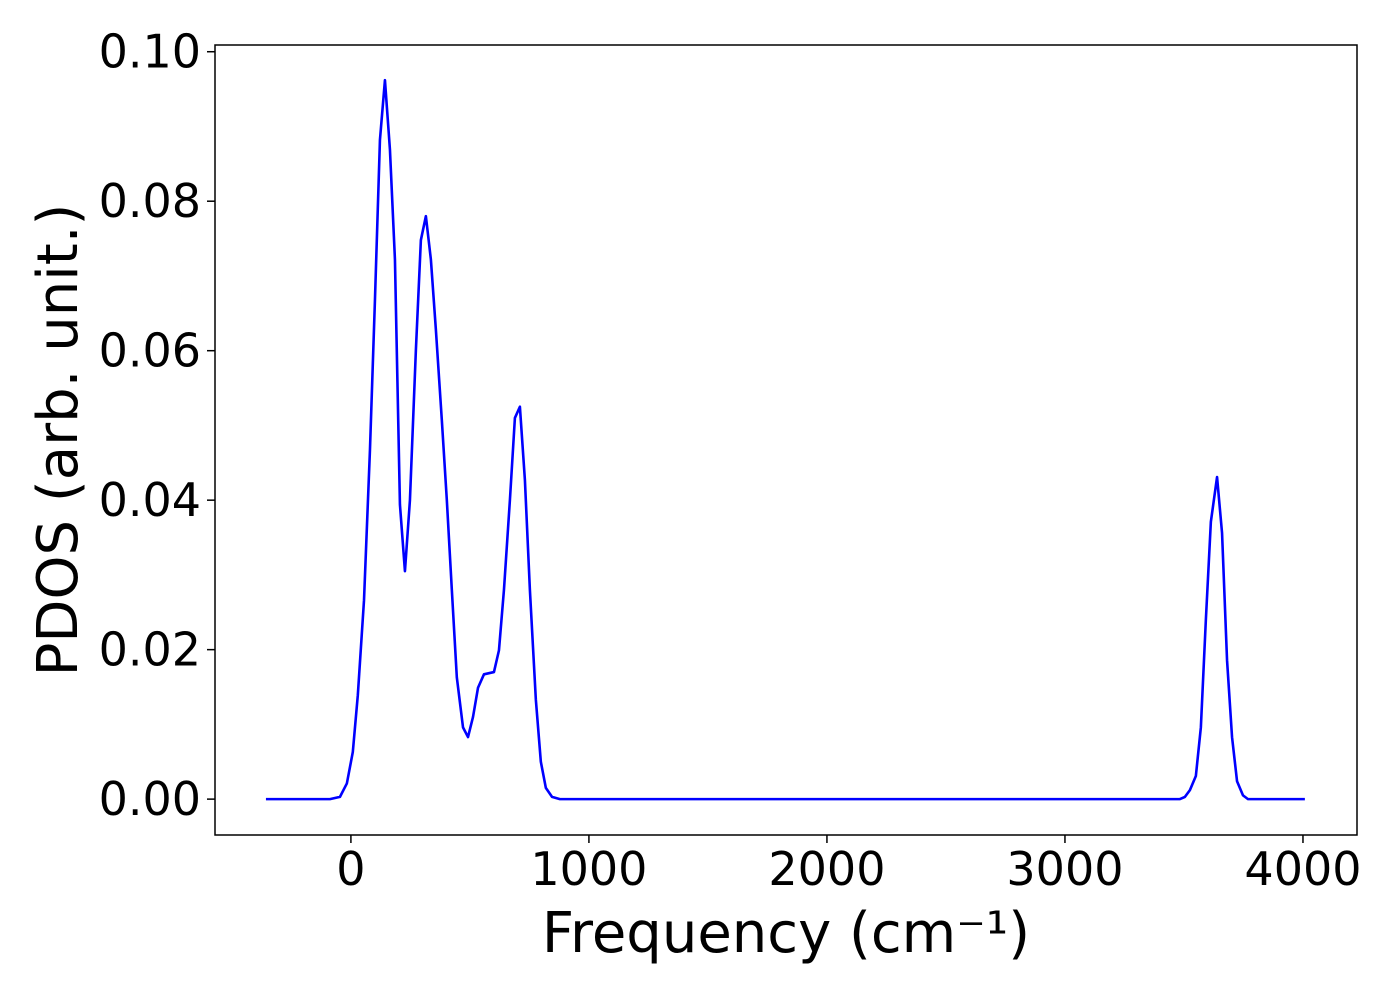  What do you see at coordinates (588, 869) in the screenshot?
I see `x-tick-label: 1000` at bounding box center [588, 869].